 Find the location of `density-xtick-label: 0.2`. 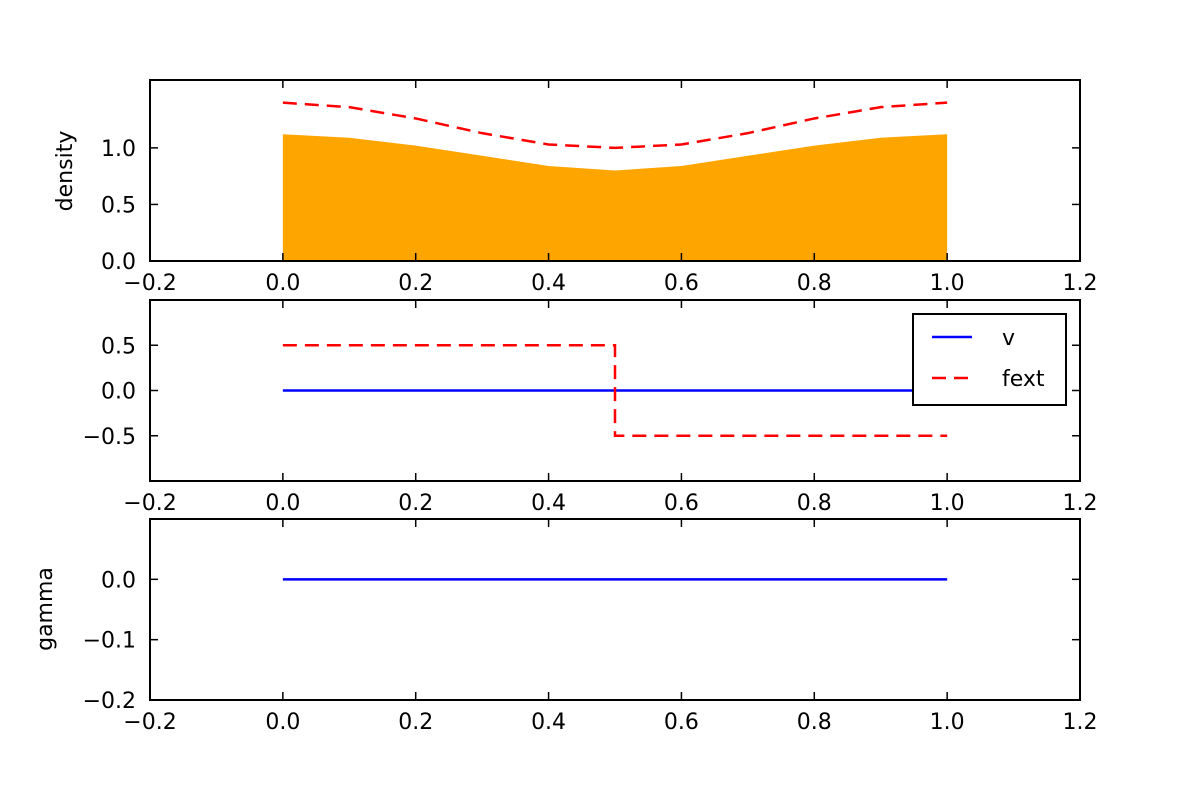

density-xtick-label: 0.2 is located at coordinates (415, 283).